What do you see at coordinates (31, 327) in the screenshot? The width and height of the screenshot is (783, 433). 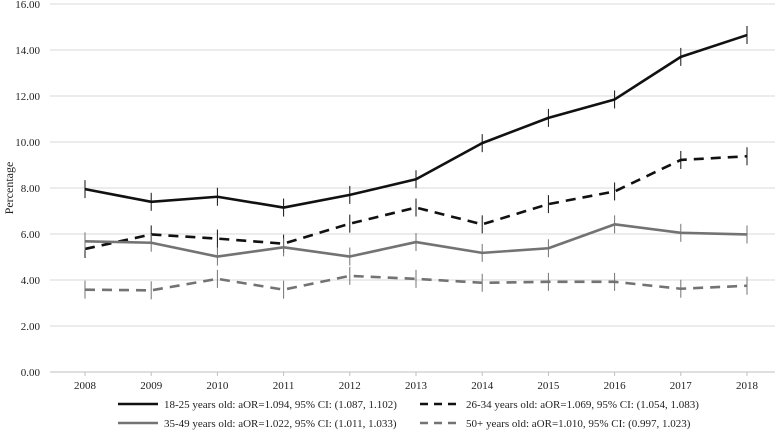 I see `y-tick-label: 2.00` at bounding box center [31, 327].